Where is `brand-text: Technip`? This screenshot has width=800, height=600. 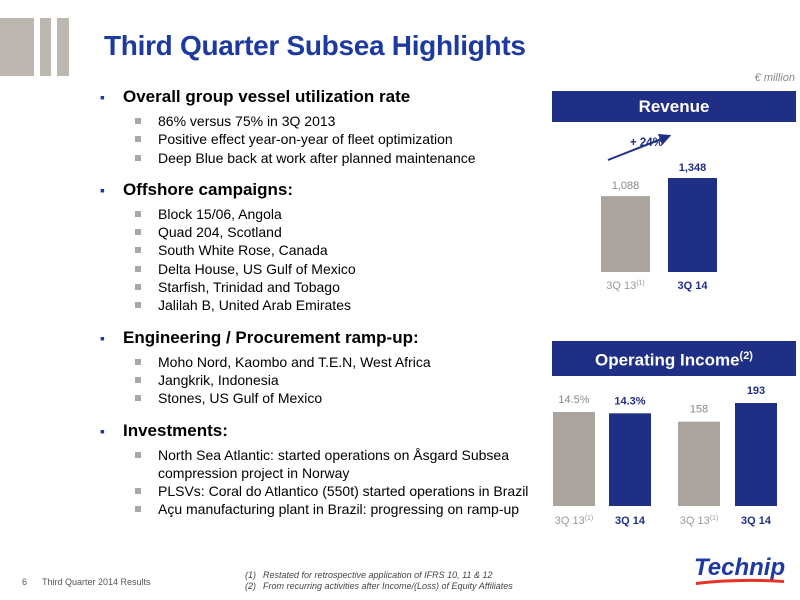
brand-text: Technip is located at coordinates (739, 567).